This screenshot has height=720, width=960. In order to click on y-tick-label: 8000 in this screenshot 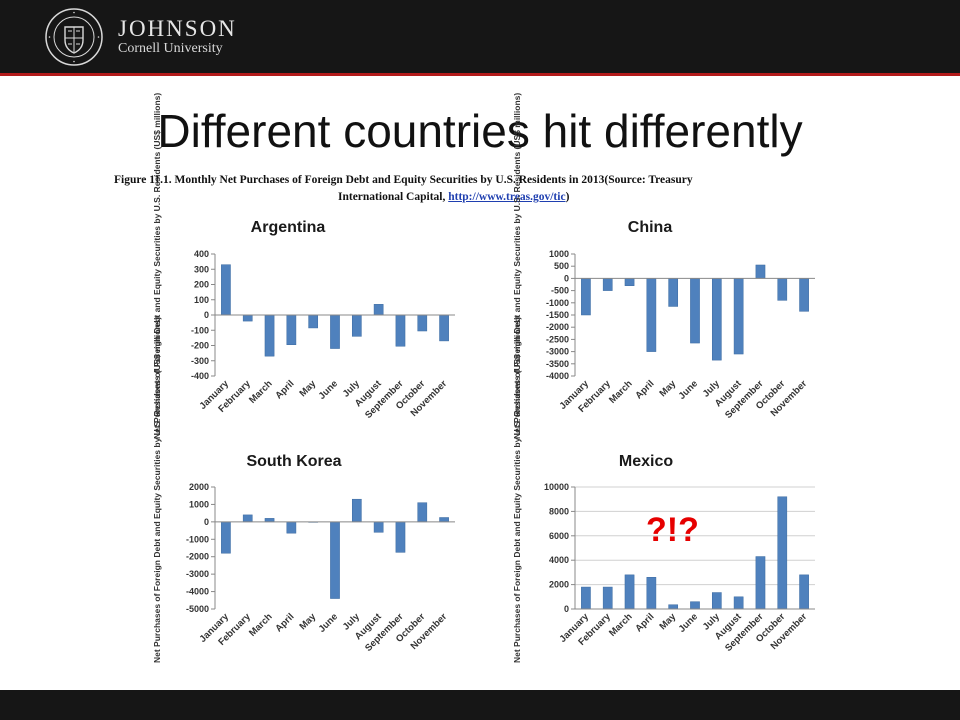, I will do `click(559, 511)`.